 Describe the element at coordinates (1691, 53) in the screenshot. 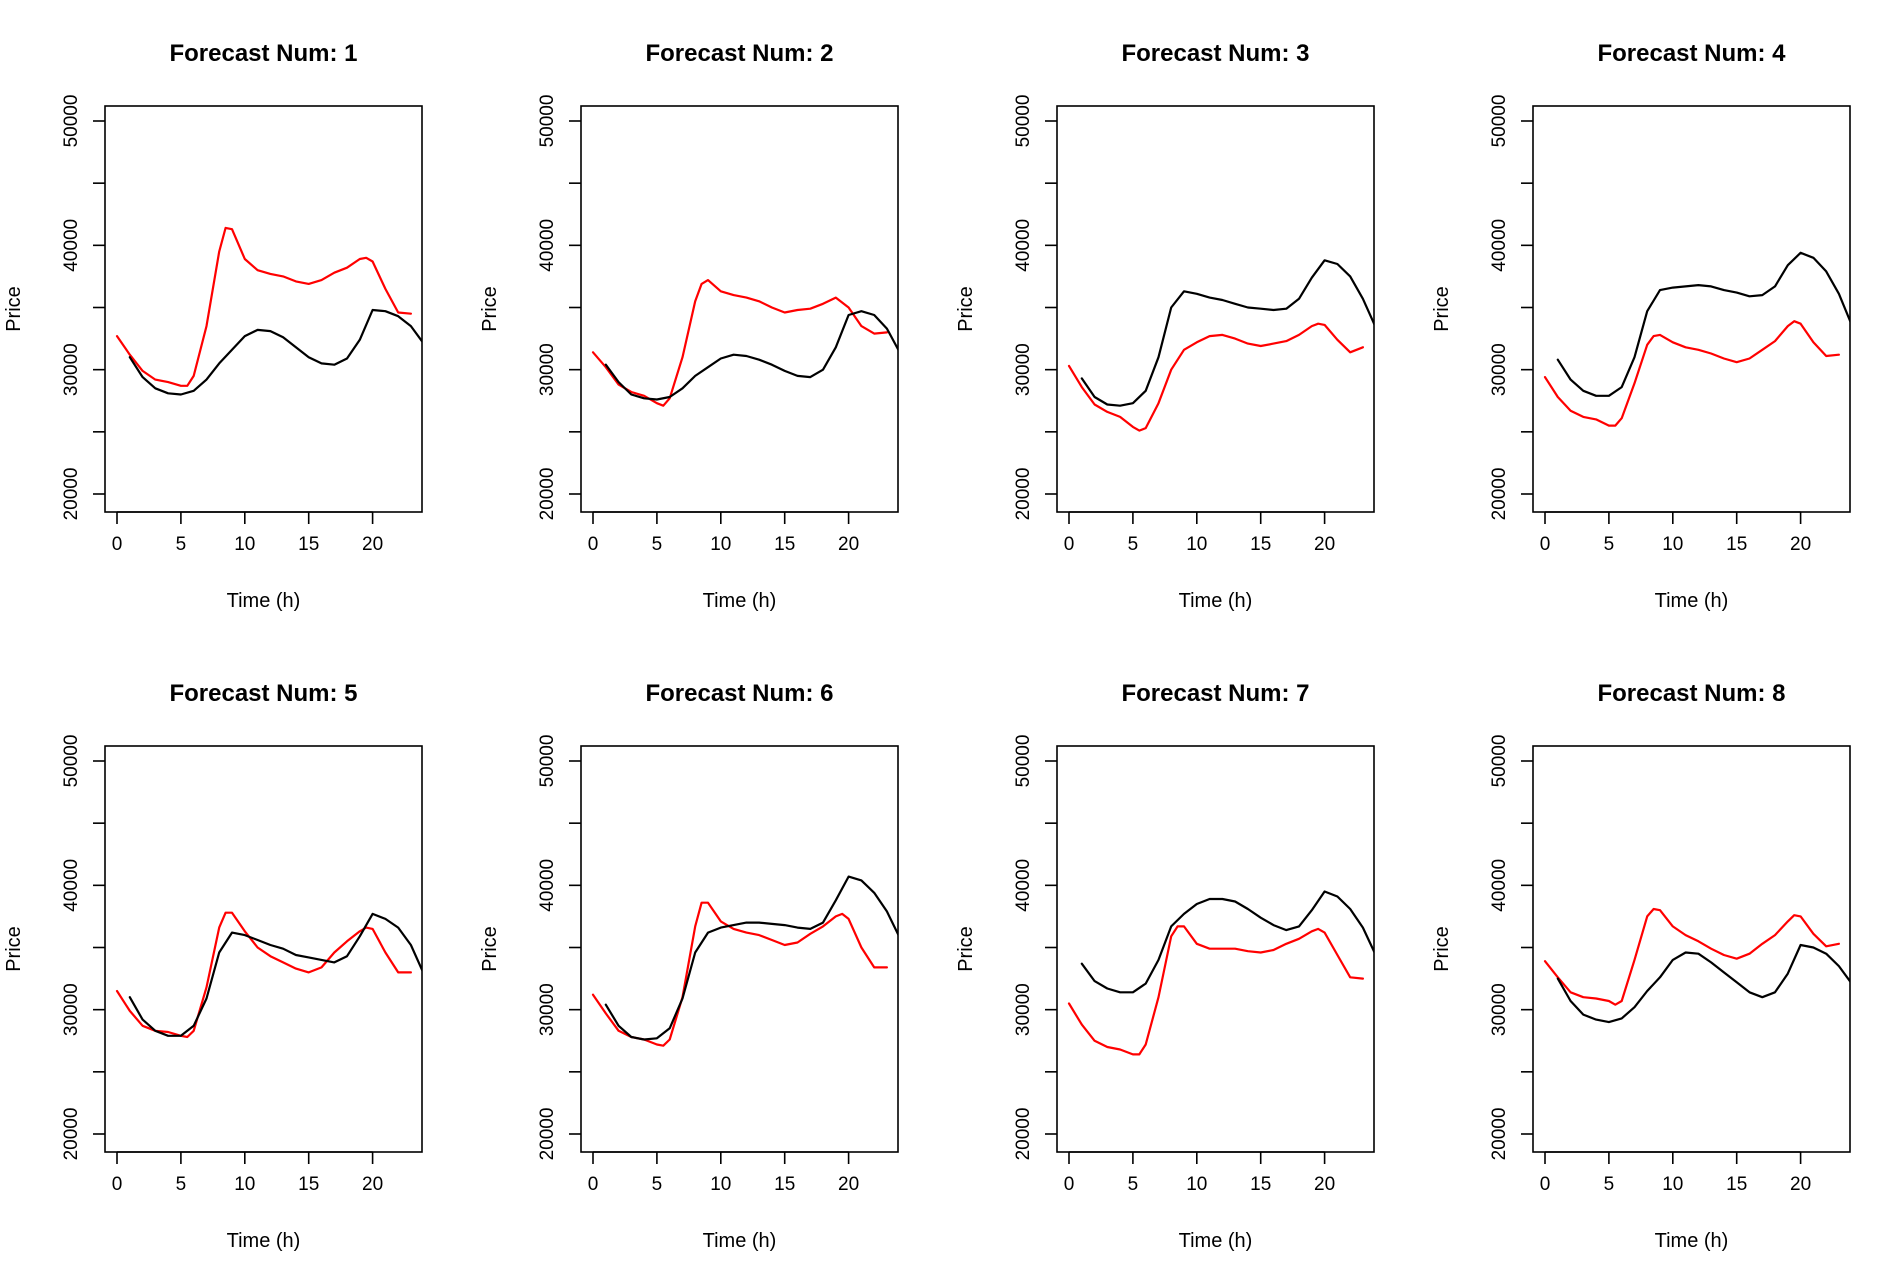

I see `chart-title: Forecast Num: 4` at that location.